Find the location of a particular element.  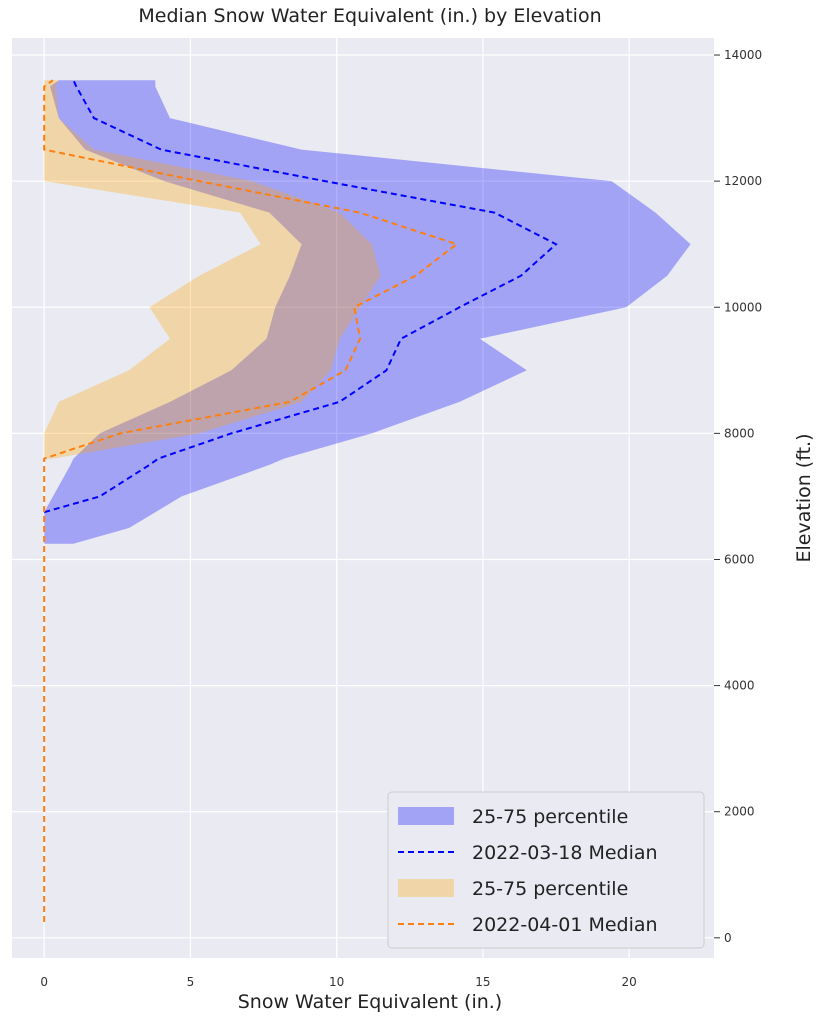

y-tick-label: 4000 is located at coordinates (739, 686).